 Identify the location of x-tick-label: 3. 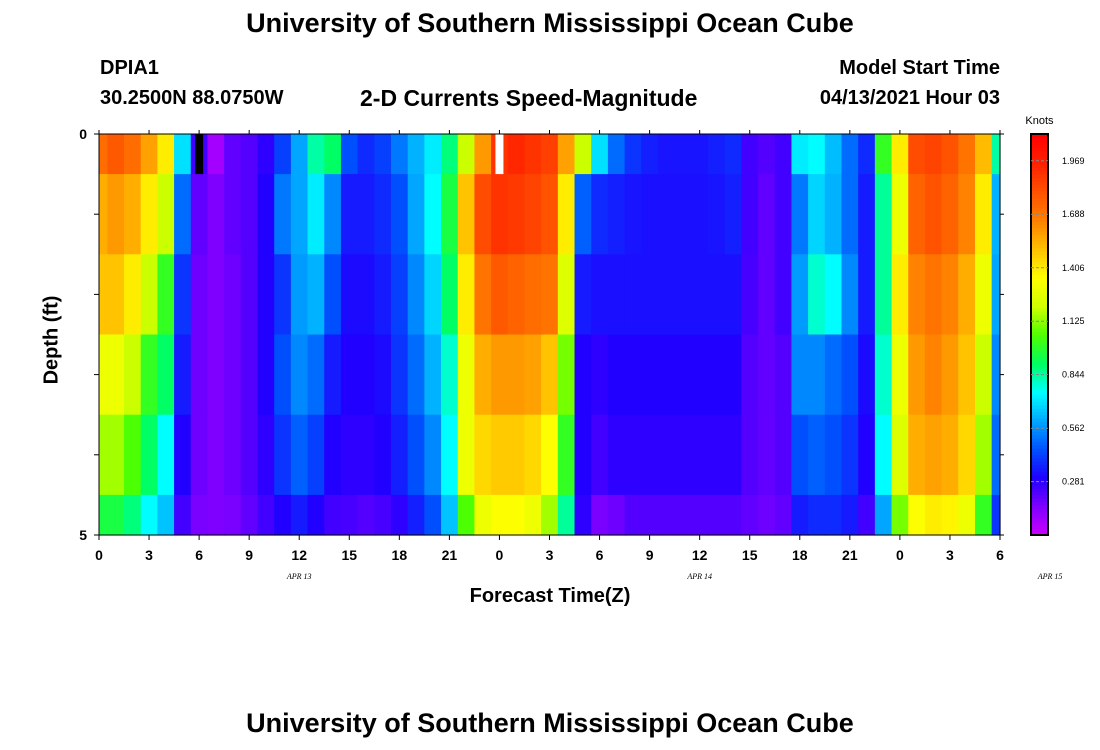
(550, 555).